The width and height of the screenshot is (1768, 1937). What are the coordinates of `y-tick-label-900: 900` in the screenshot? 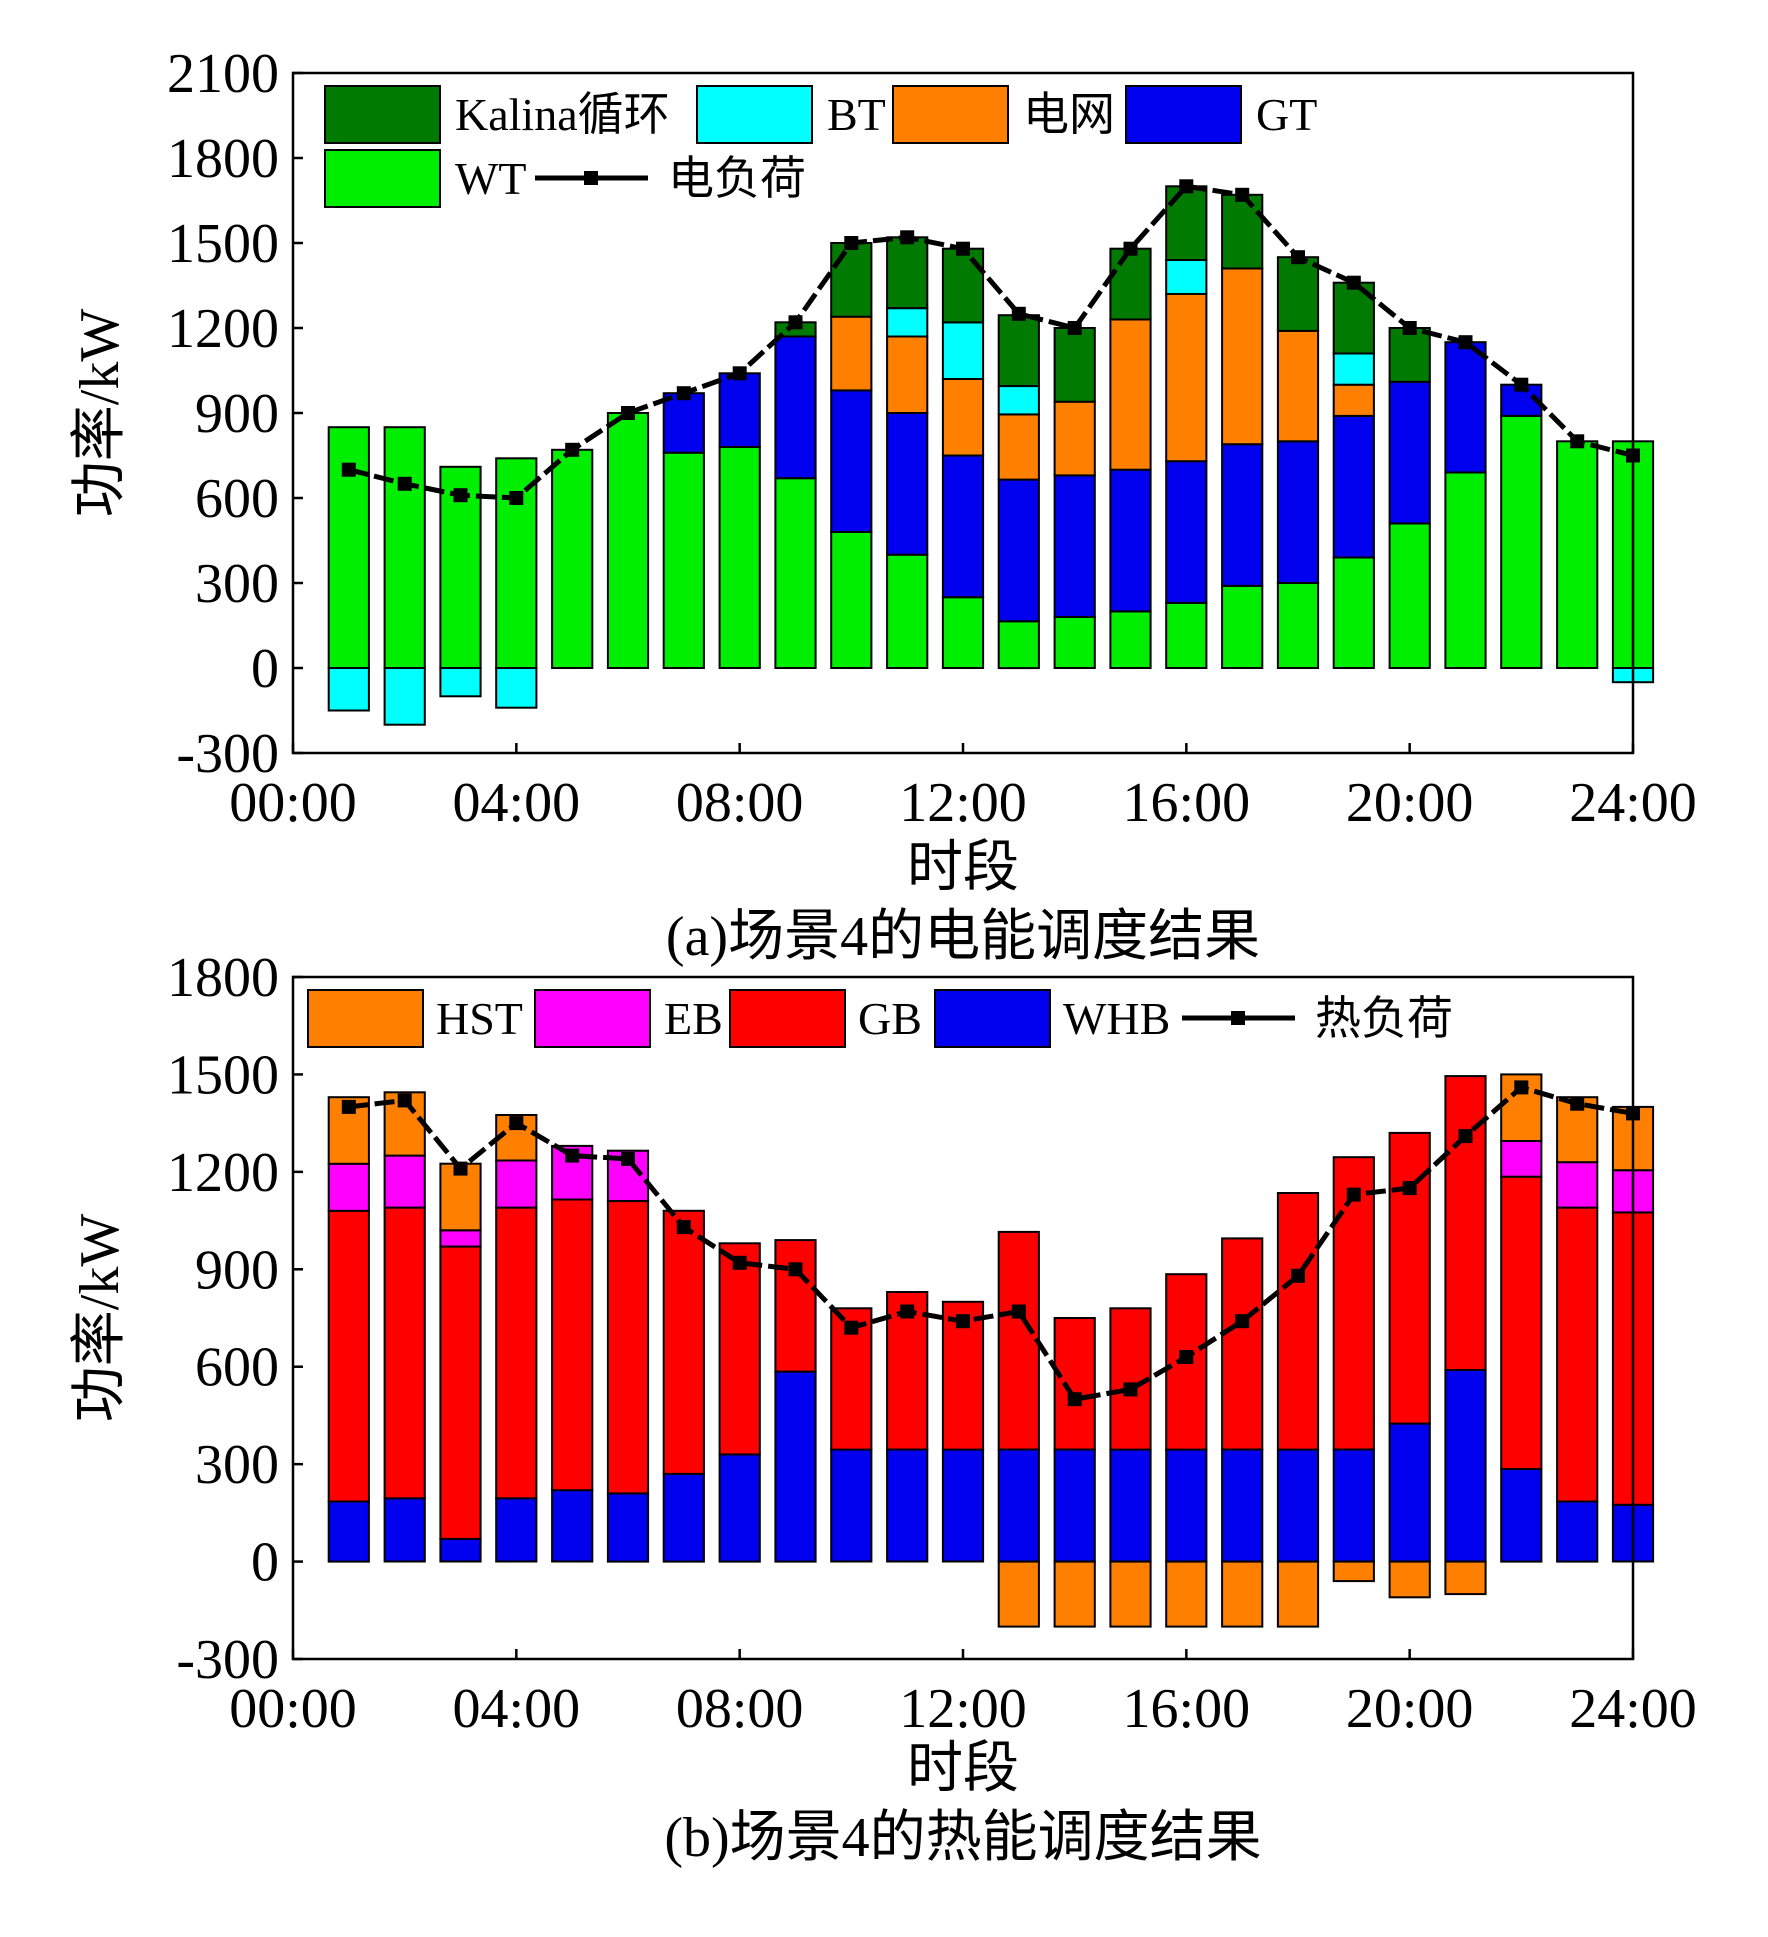 It's located at (237, 414).